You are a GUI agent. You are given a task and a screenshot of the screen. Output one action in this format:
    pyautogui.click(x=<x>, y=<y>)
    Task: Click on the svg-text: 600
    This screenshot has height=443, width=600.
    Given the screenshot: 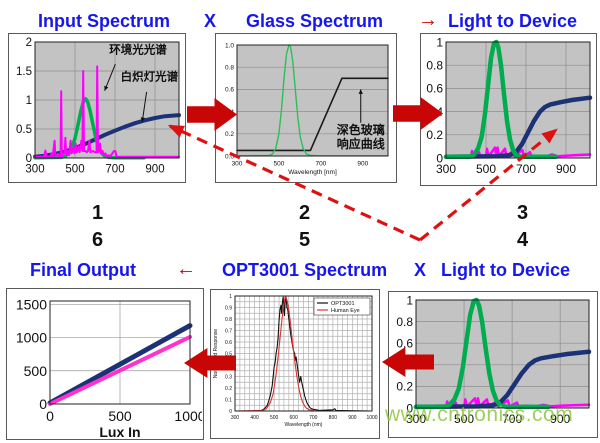 What is the action you would take?
    pyautogui.click(x=294, y=418)
    